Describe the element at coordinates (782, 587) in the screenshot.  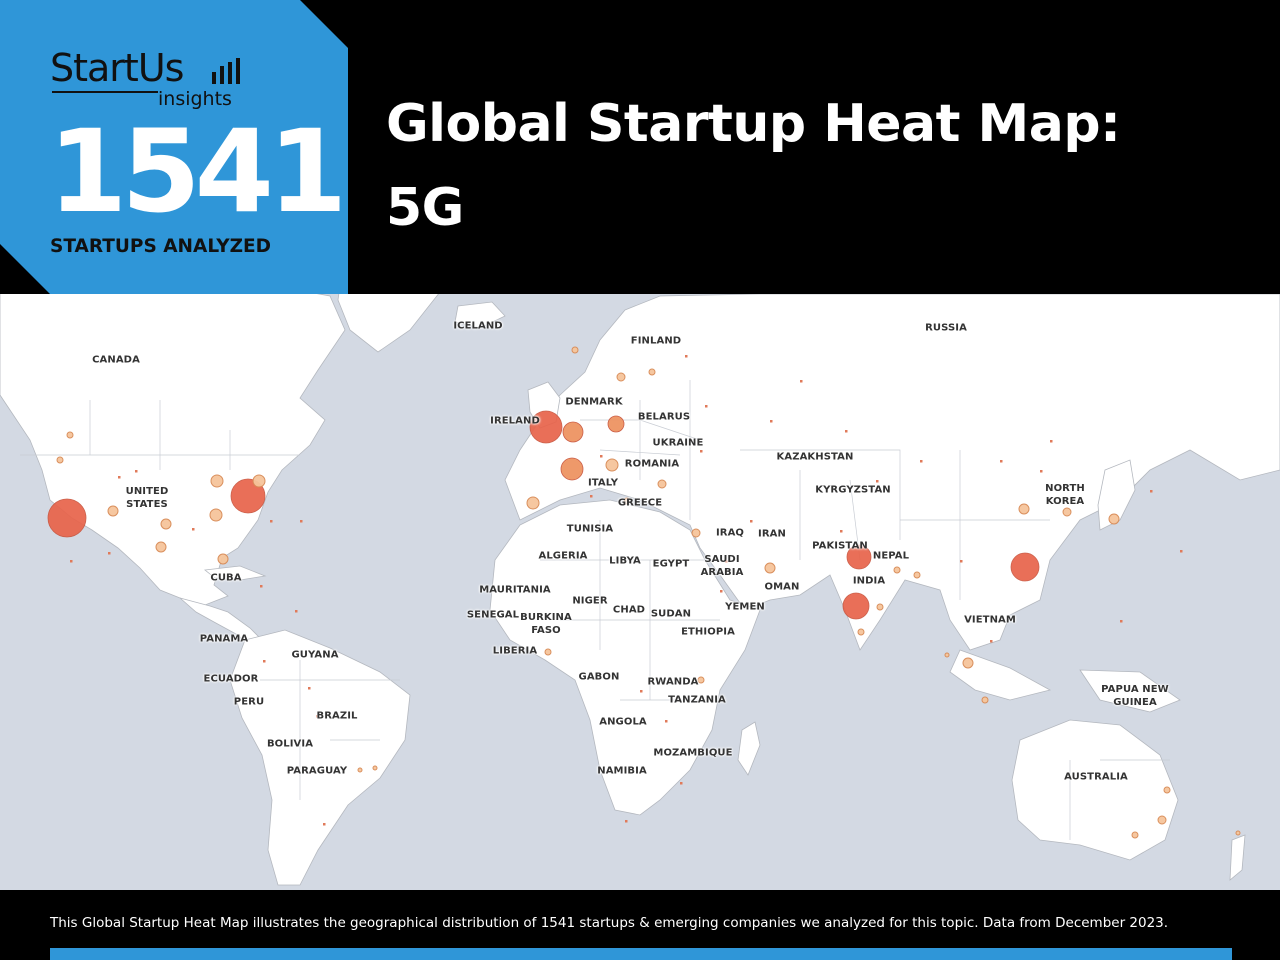
I see `country-label-oman: OMAN` at that location.